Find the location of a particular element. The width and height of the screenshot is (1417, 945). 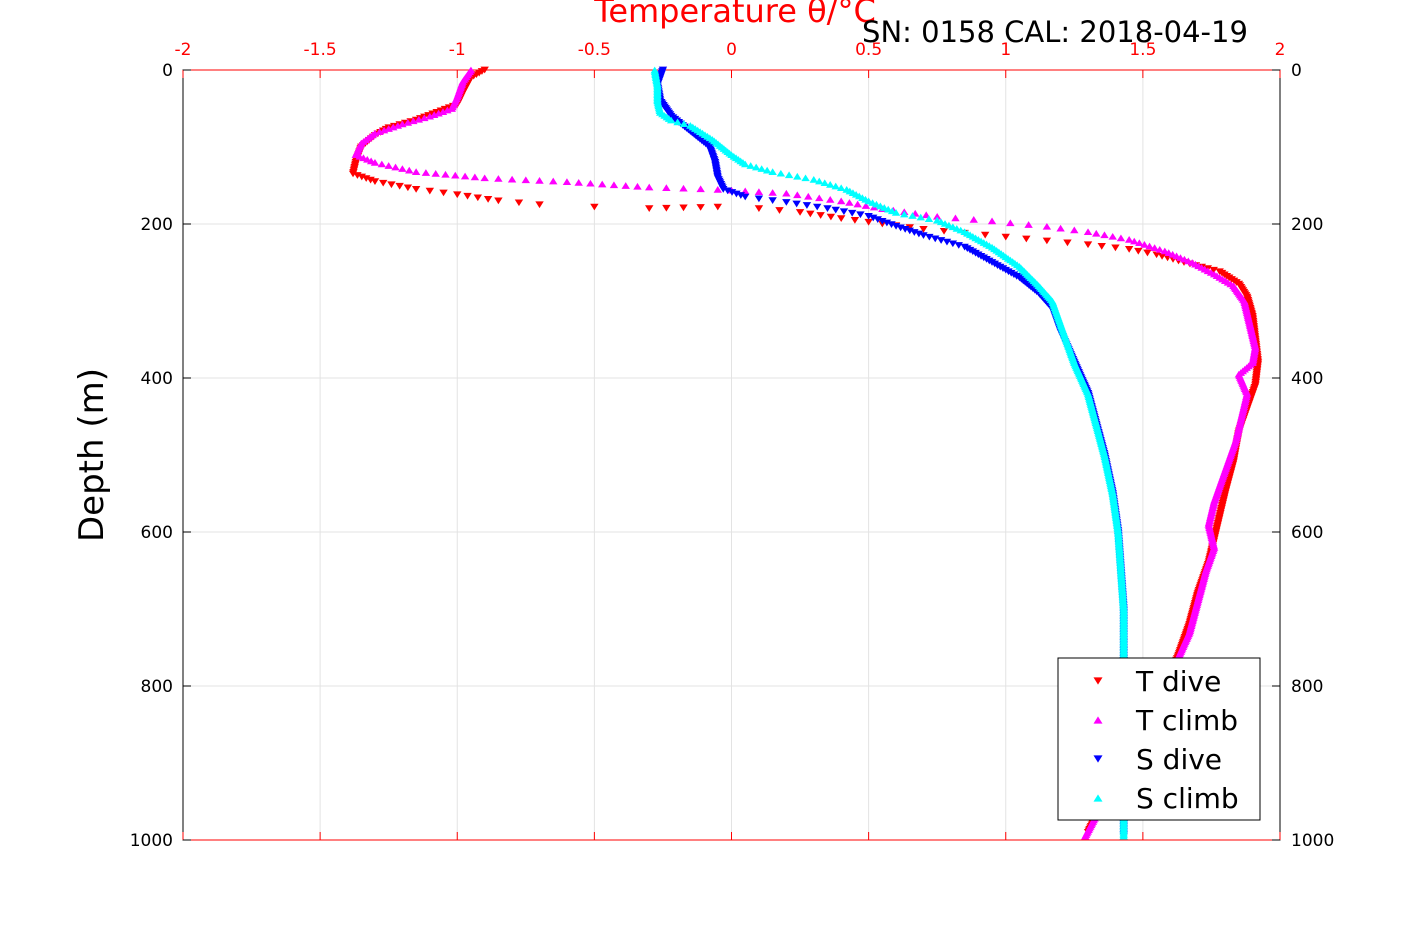

legend-box is located at coordinates (1159, 739).